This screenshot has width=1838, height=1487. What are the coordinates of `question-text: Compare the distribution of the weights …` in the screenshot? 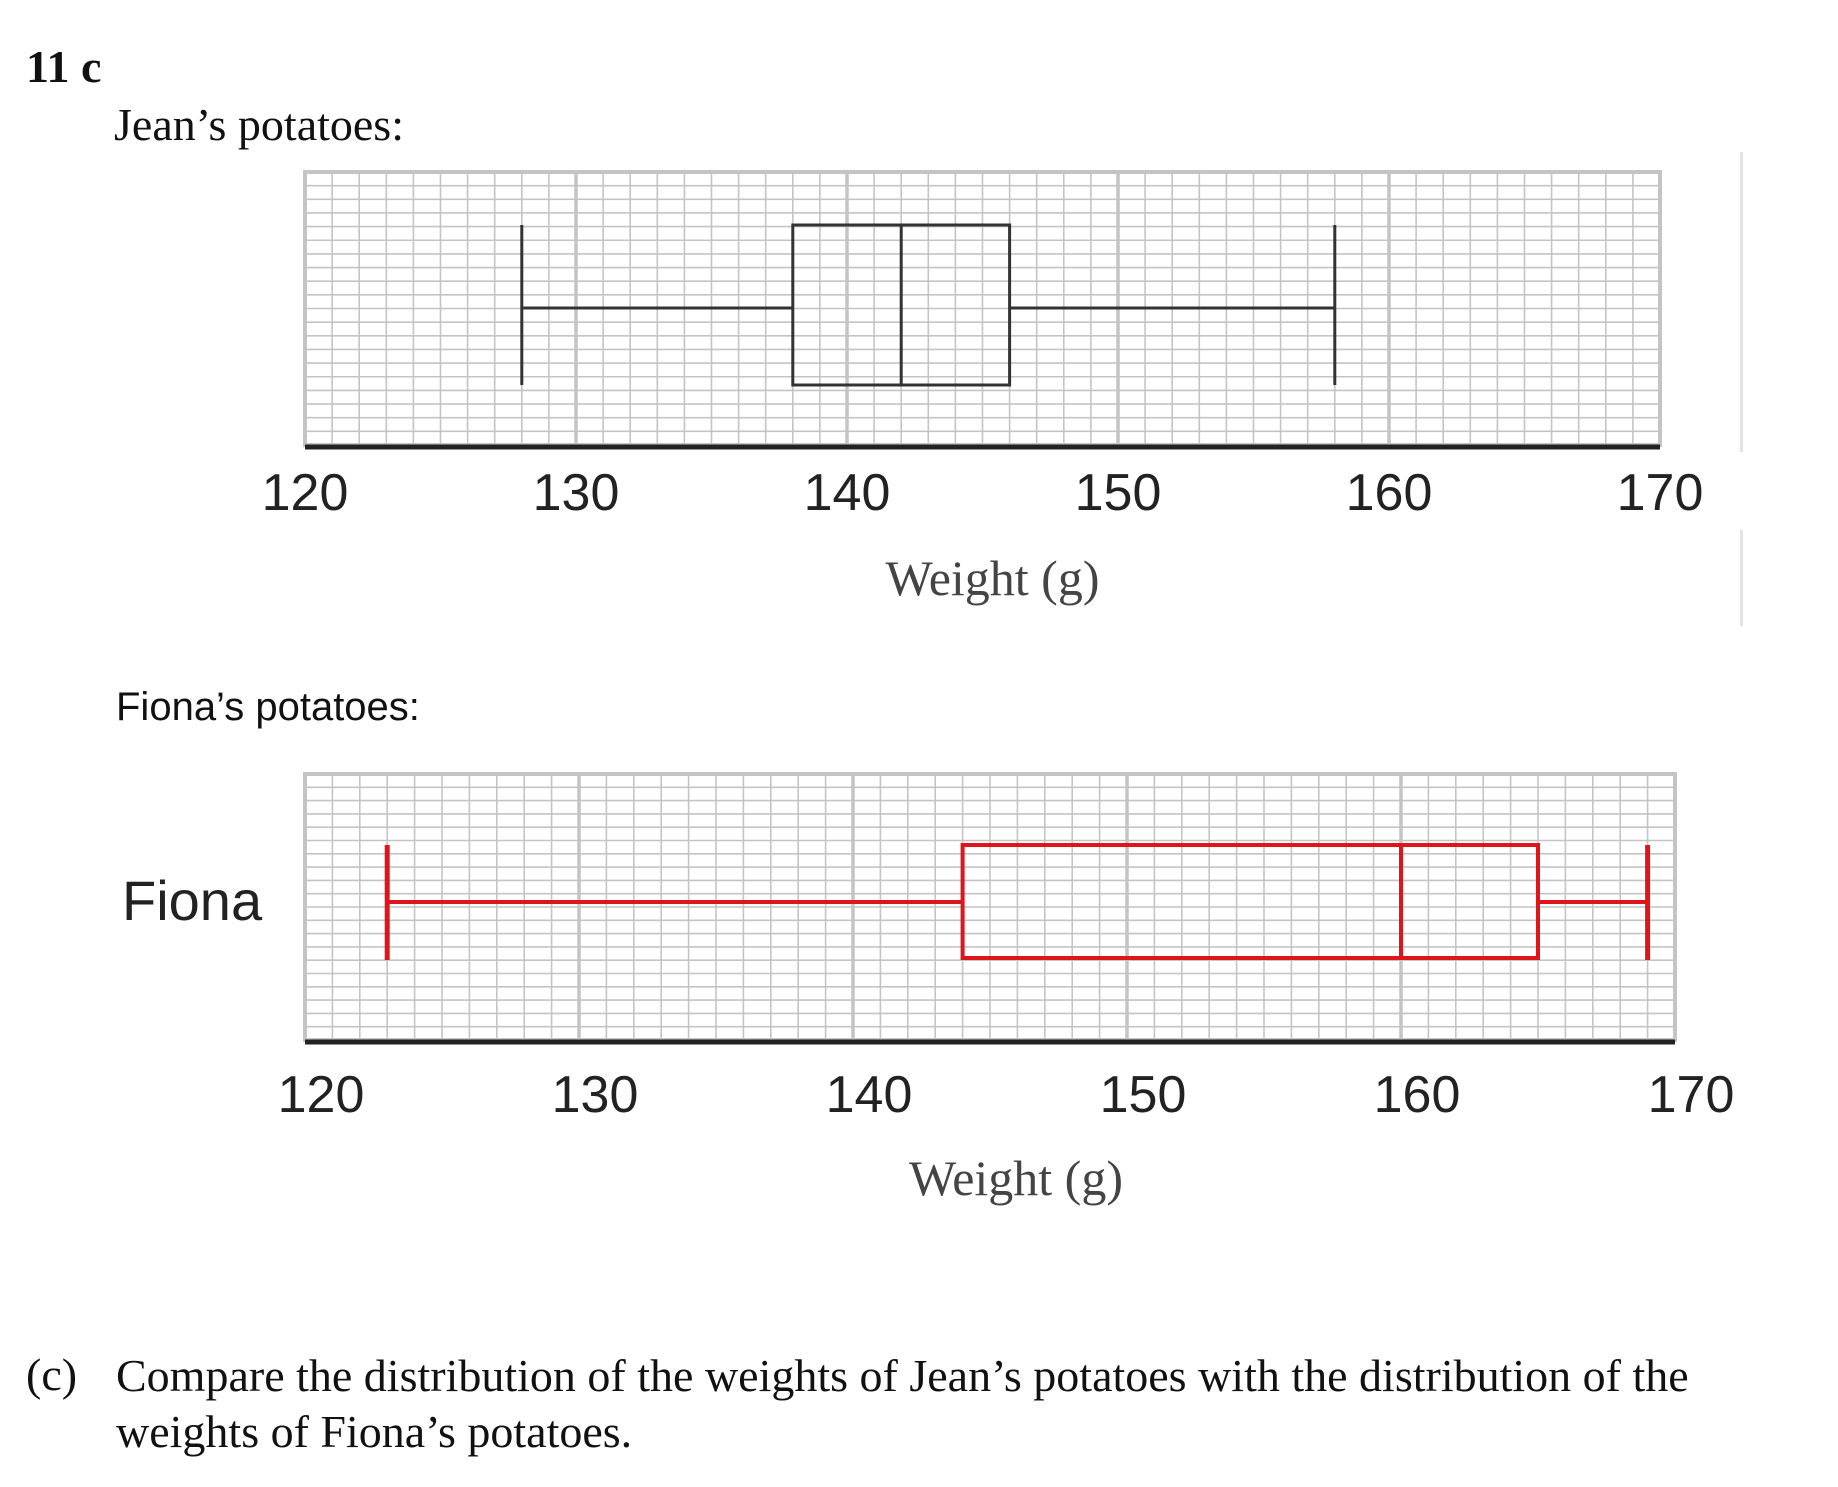 It's located at (902, 1403).